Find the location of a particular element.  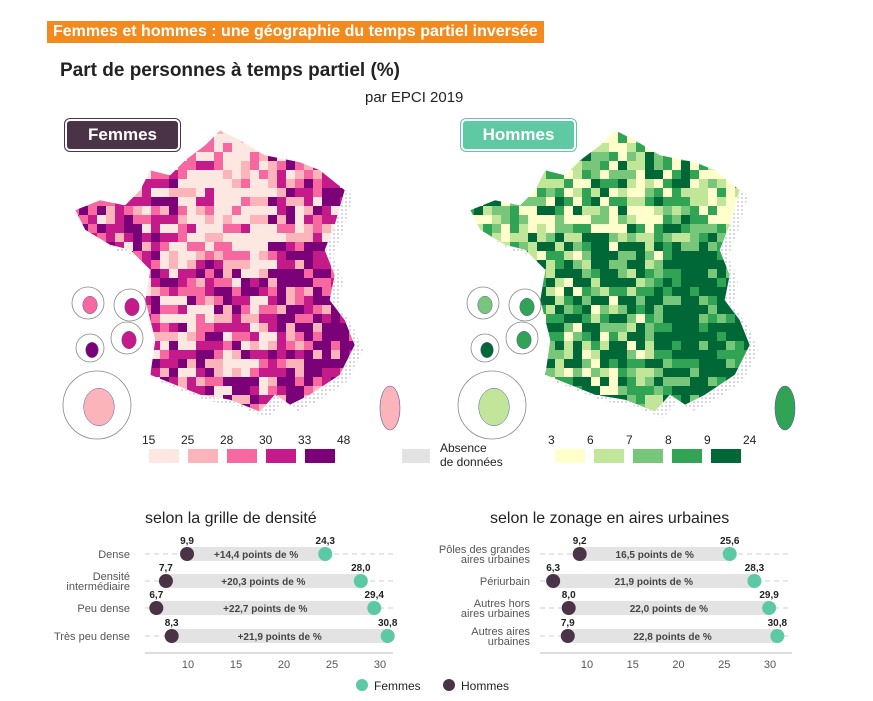

value-label: 6,7 is located at coordinates (156, 595).